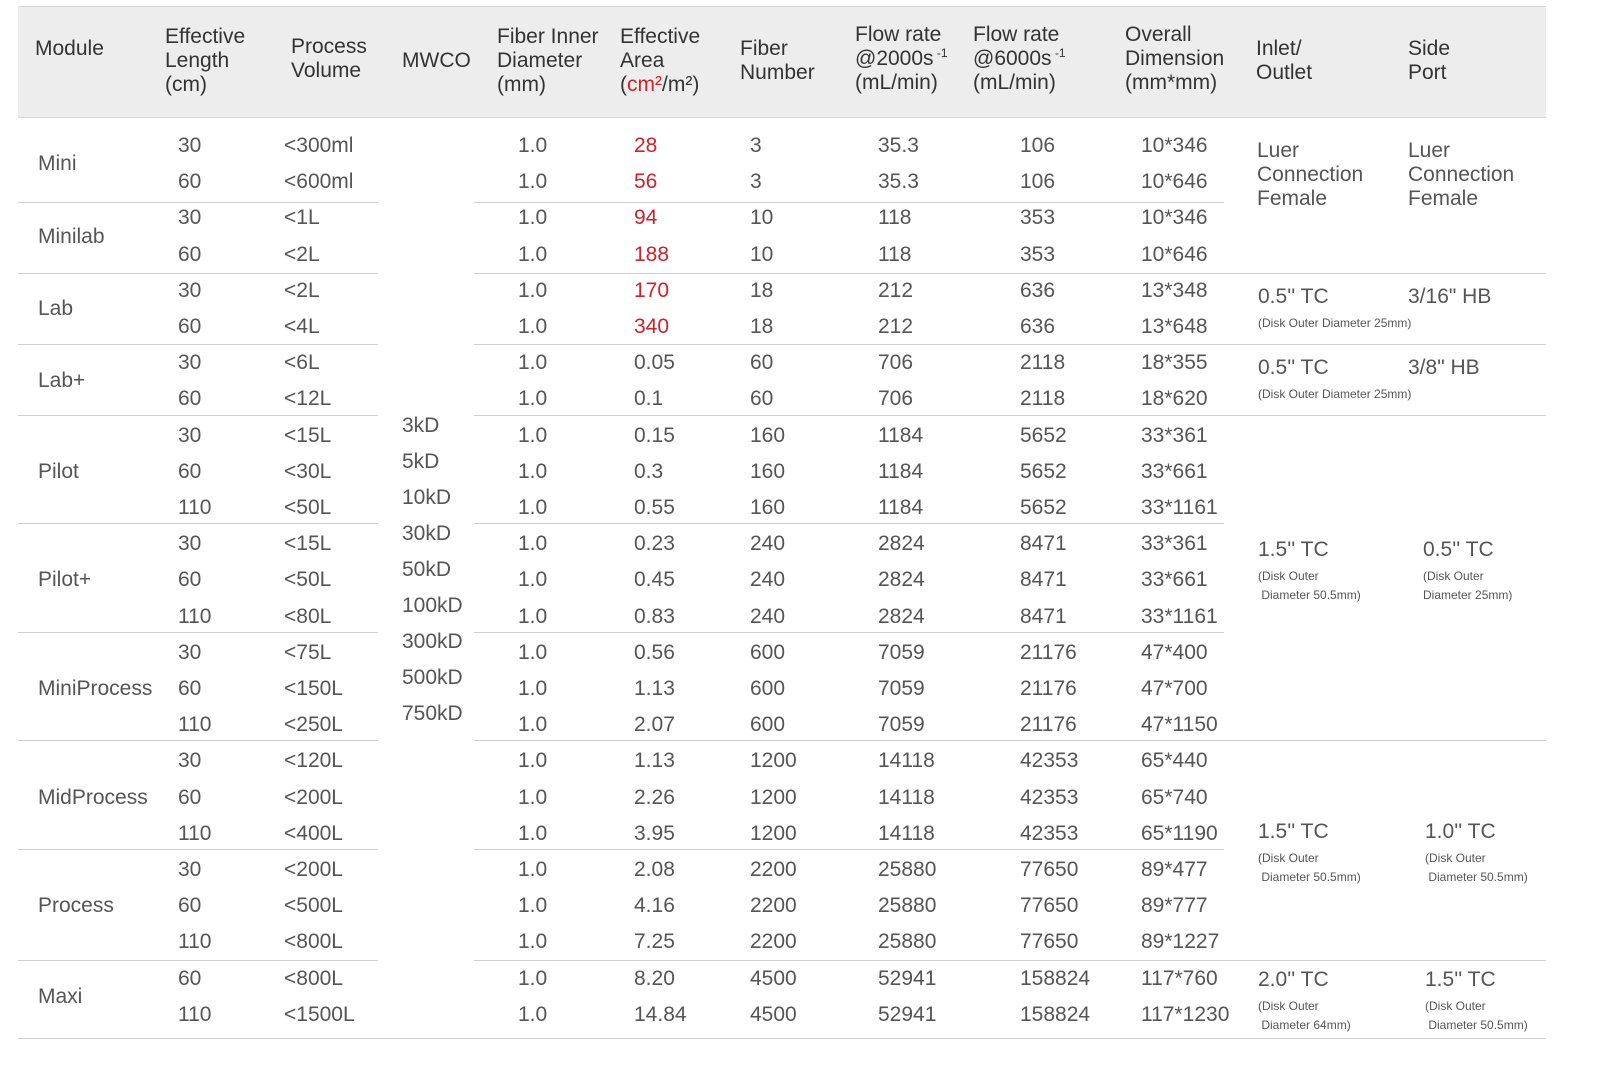 This screenshot has width=1599, height=1071. What do you see at coordinates (198, 960) in the screenshot?
I see `row-divider-left` at bounding box center [198, 960].